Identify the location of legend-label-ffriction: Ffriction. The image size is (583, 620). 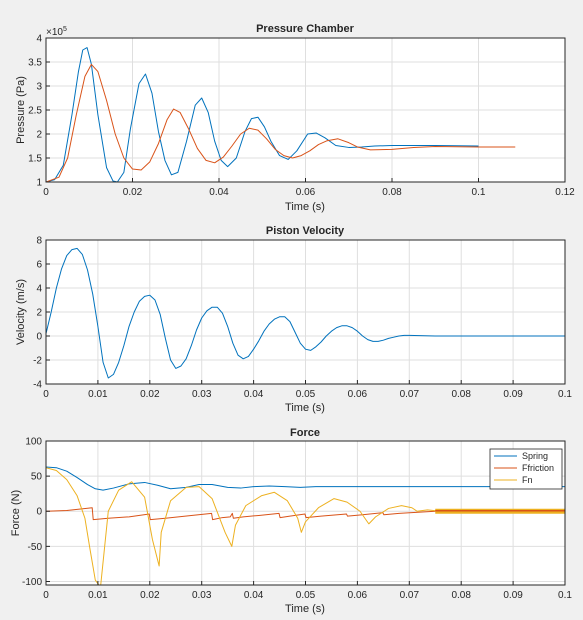
(538, 468).